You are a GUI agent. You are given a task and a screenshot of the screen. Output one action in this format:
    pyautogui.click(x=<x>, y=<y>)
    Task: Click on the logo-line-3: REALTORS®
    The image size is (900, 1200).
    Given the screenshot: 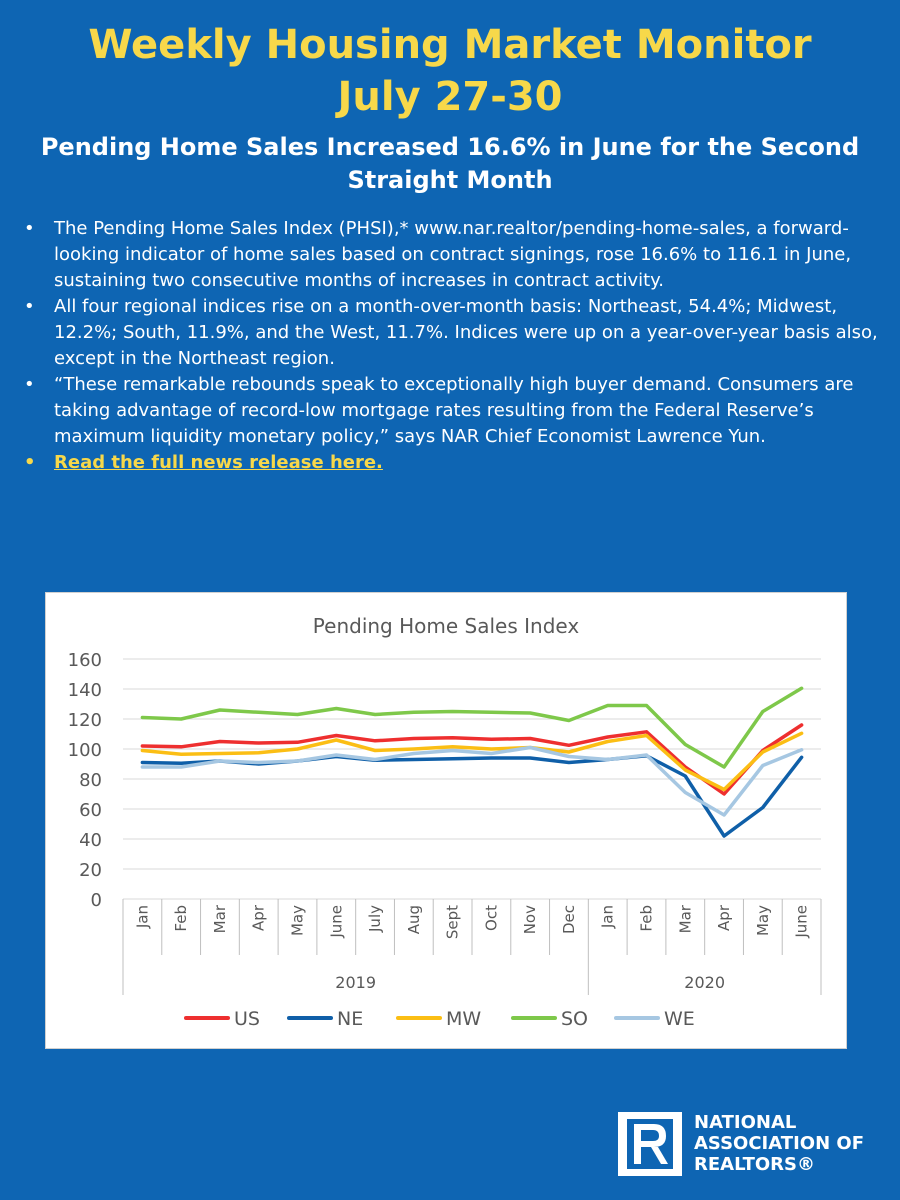 What is the action you would take?
    pyautogui.click(x=754, y=1164)
    